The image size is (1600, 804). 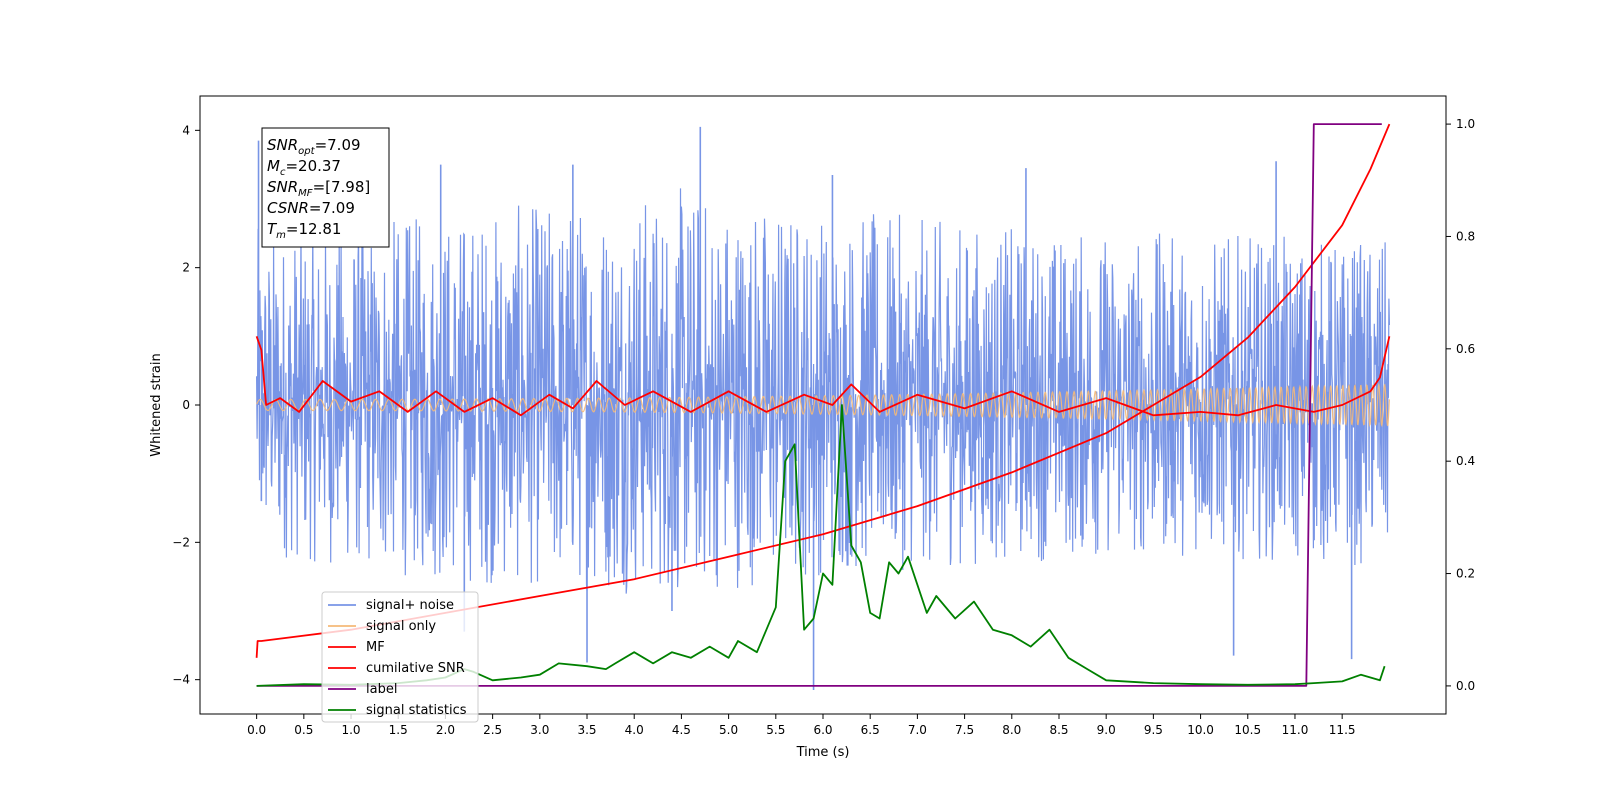 I want to click on x-tick-label: 7.0, so click(x=917, y=730).